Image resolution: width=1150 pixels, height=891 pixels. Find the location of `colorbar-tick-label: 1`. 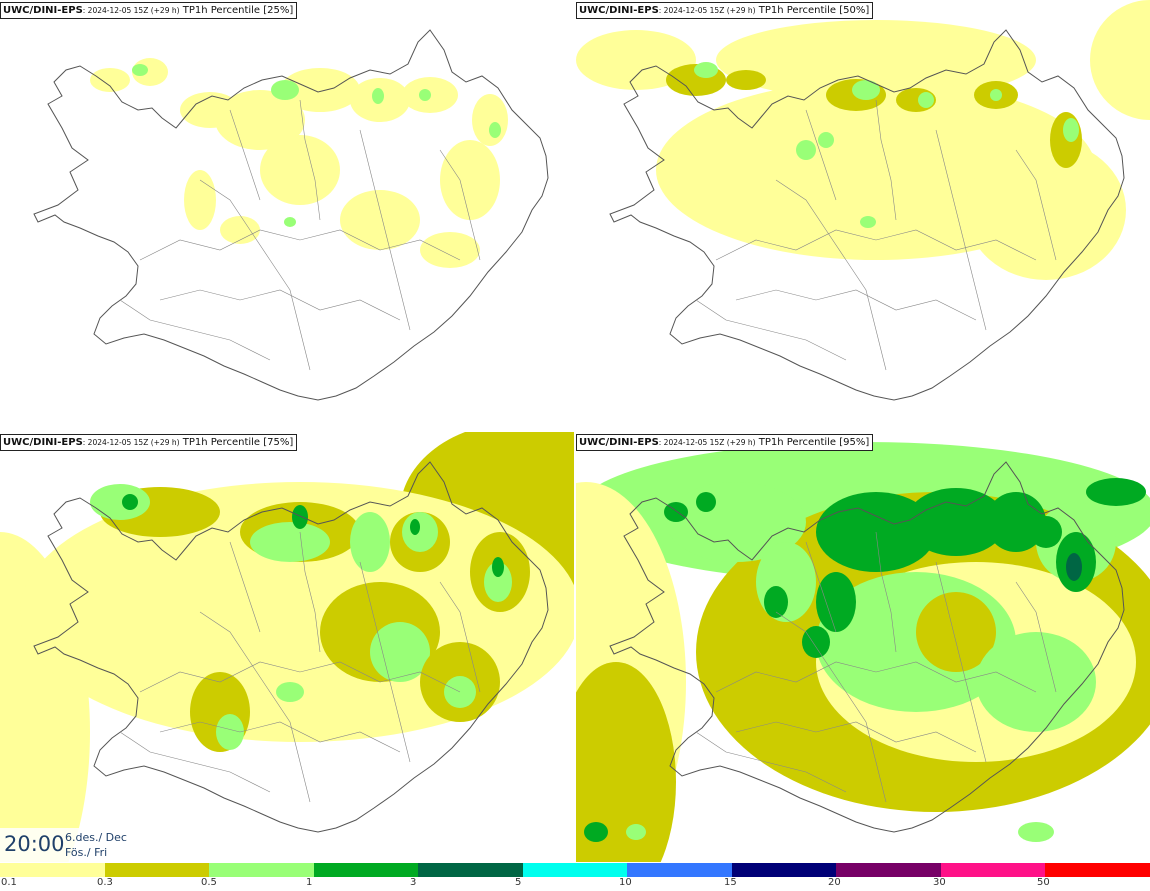

colorbar-tick-label: 1 is located at coordinates (309, 882).